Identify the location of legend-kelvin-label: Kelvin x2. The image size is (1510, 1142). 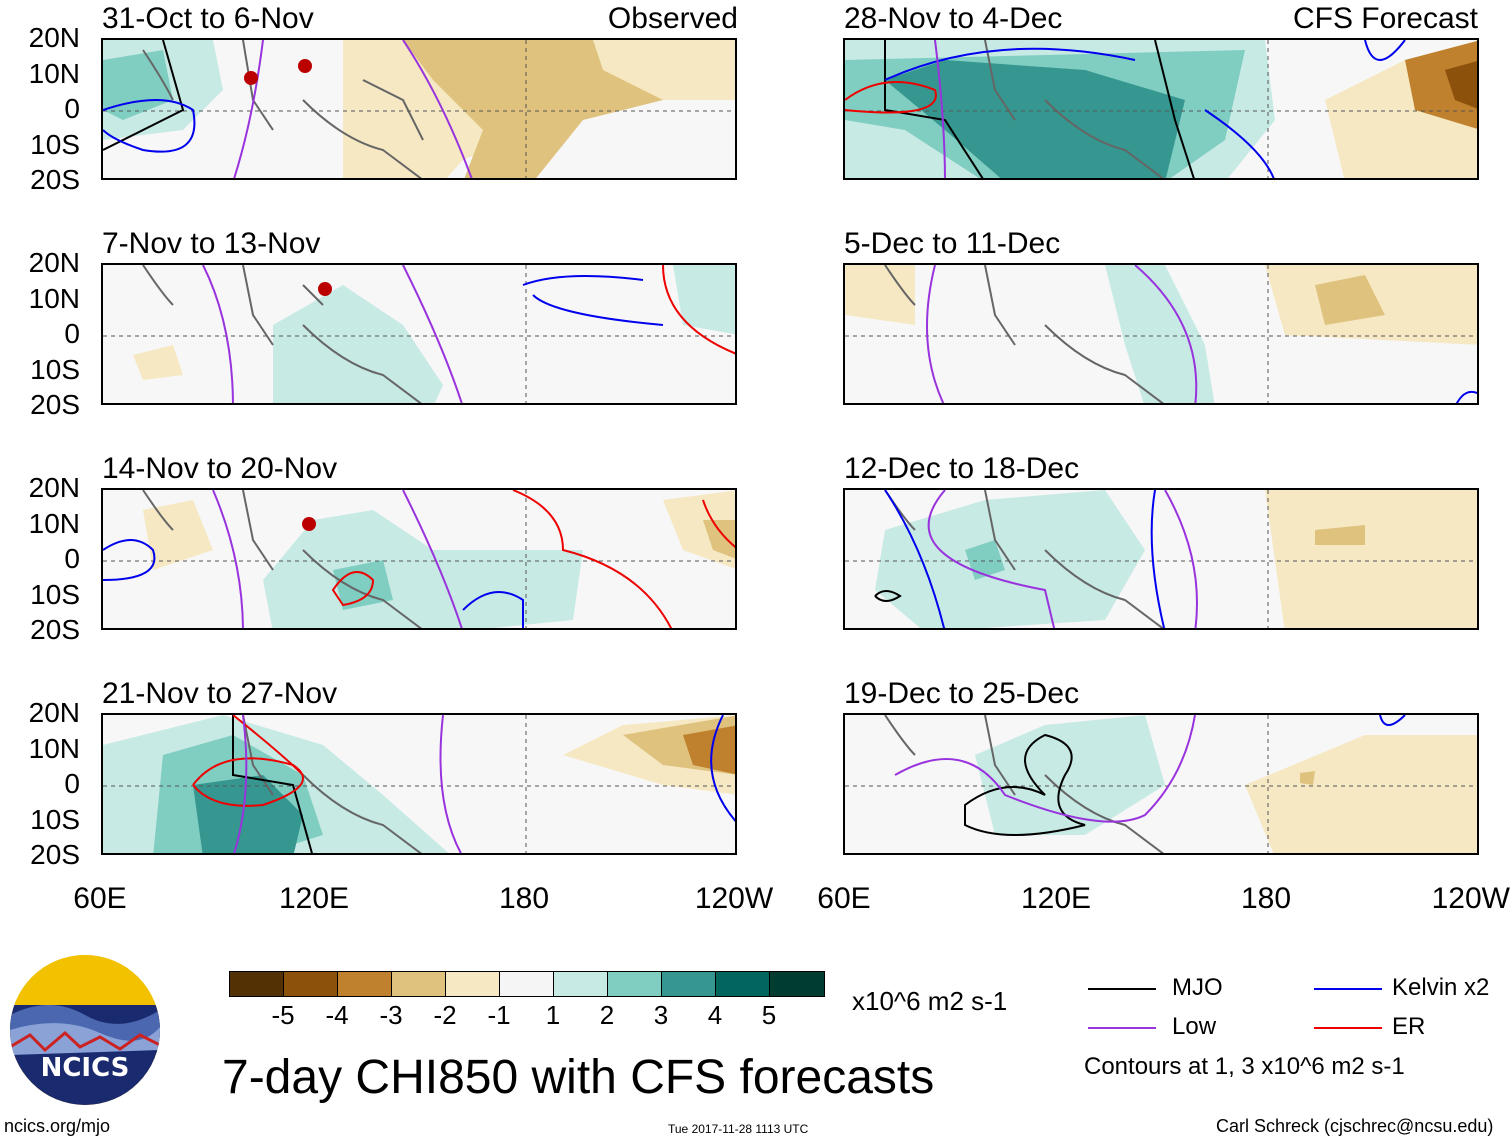
(1441, 987).